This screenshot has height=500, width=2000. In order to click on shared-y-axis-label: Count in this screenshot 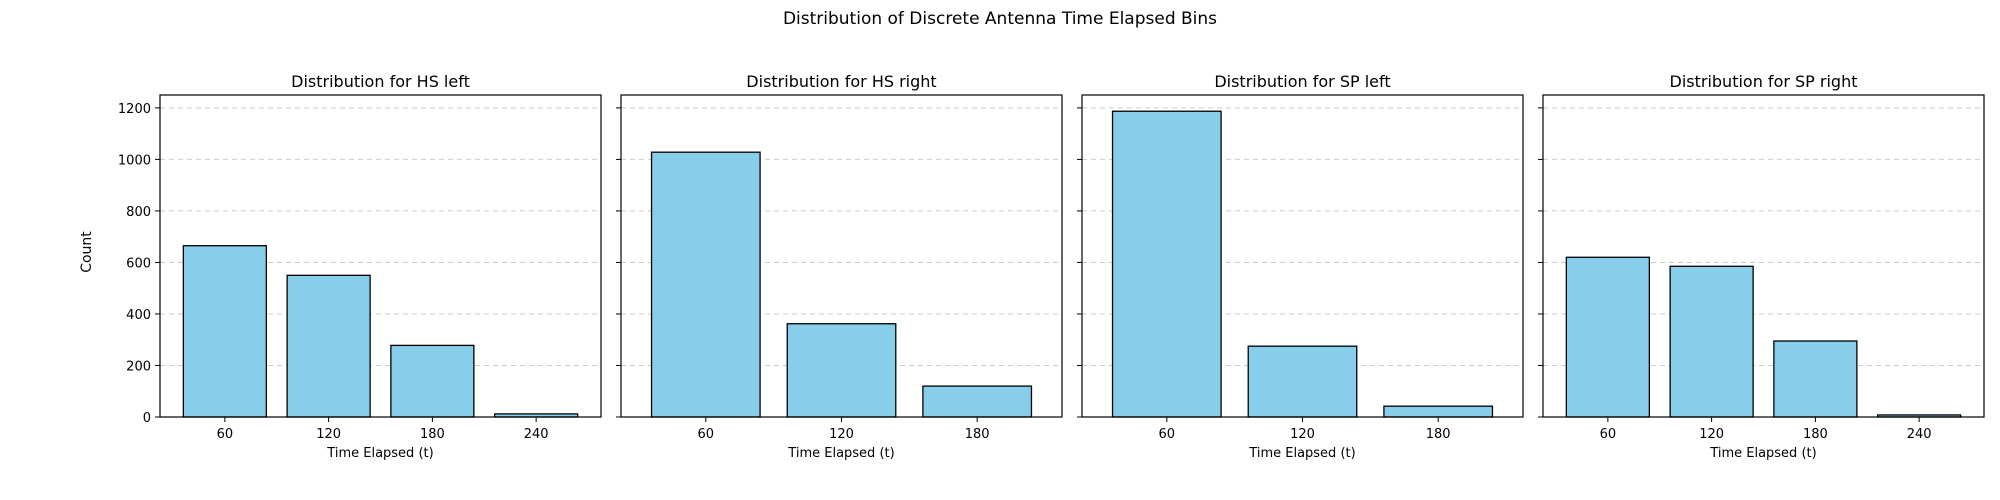, I will do `click(87, 252)`.